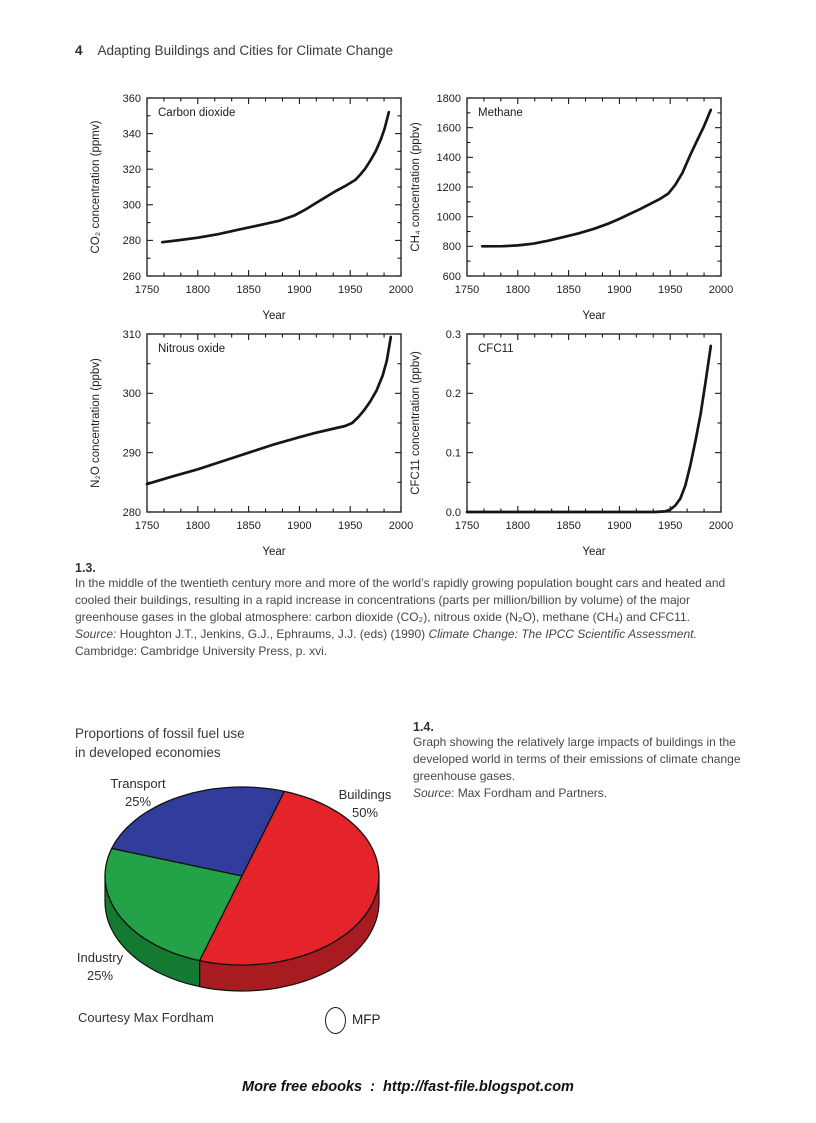  I want to click on y-tick-label: 340, so click(132, 134).